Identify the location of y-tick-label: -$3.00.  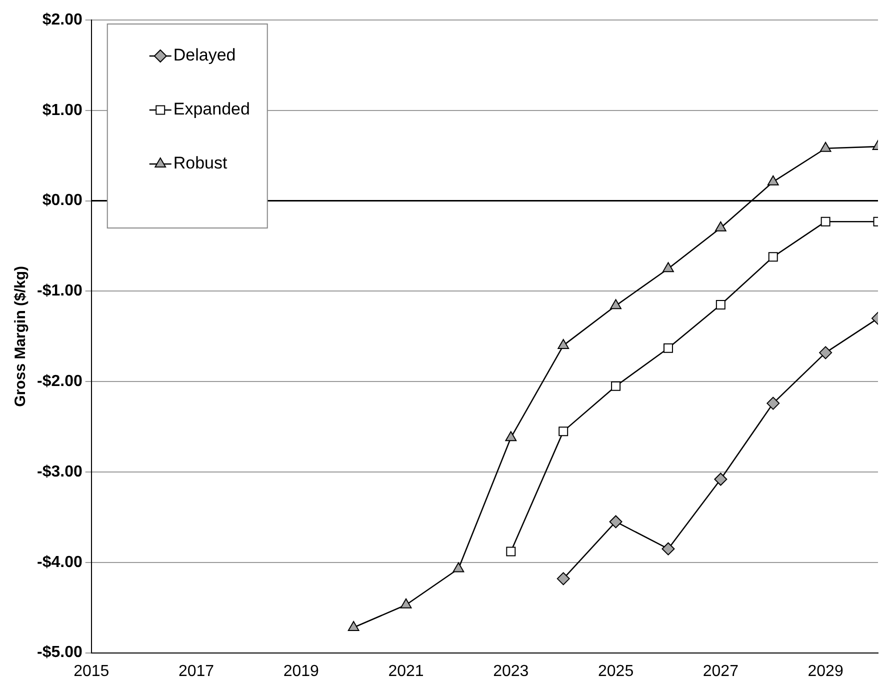
(59, 471).